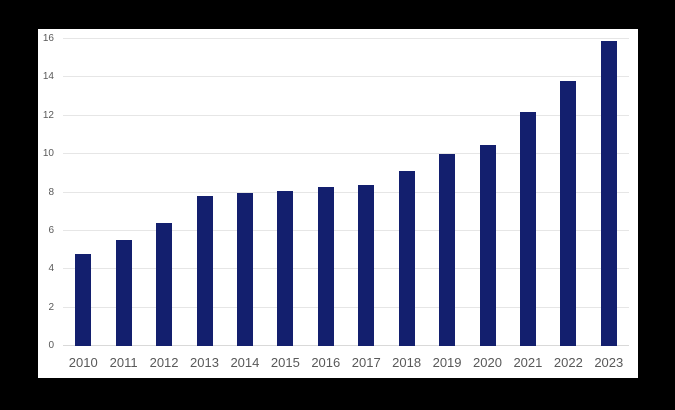 Image resolution: width=675 pixels, height=410 pixels. I want to click on x-tick-label: 2020, so click(487, 362).